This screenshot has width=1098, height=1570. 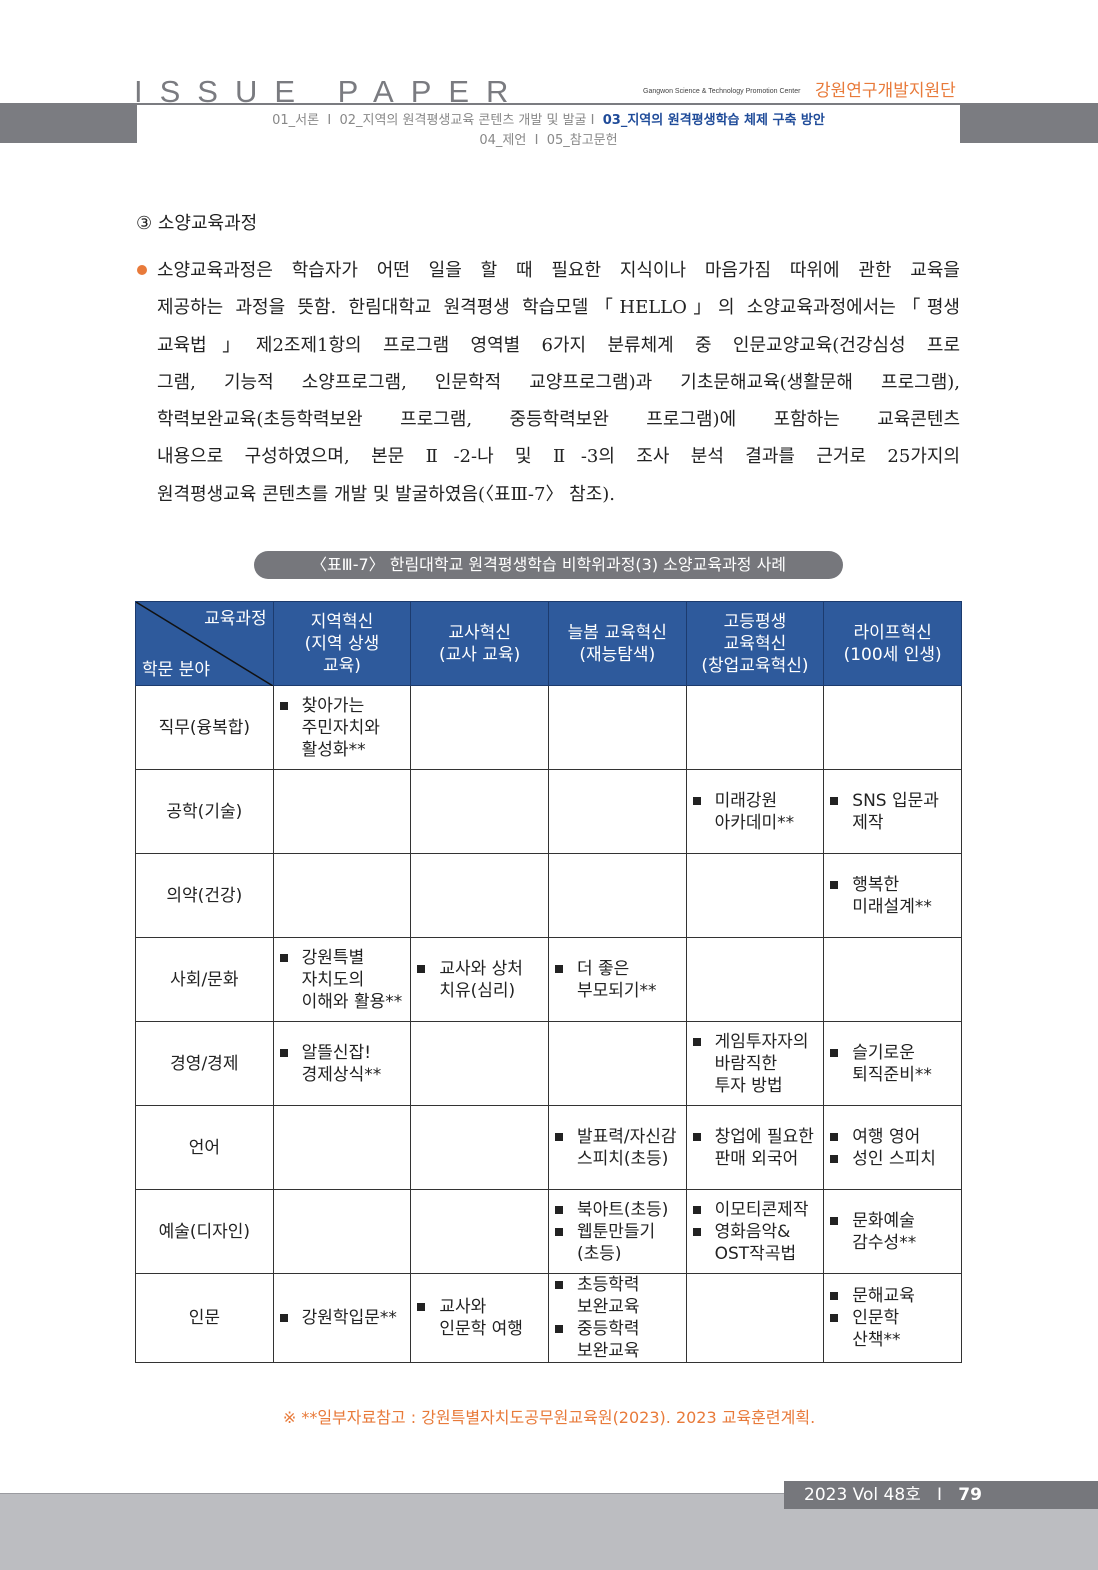 What do you see at coordinates (592, 120) in the screenshot?
I see `nav-separator: I` at bounding box center [592, 120].